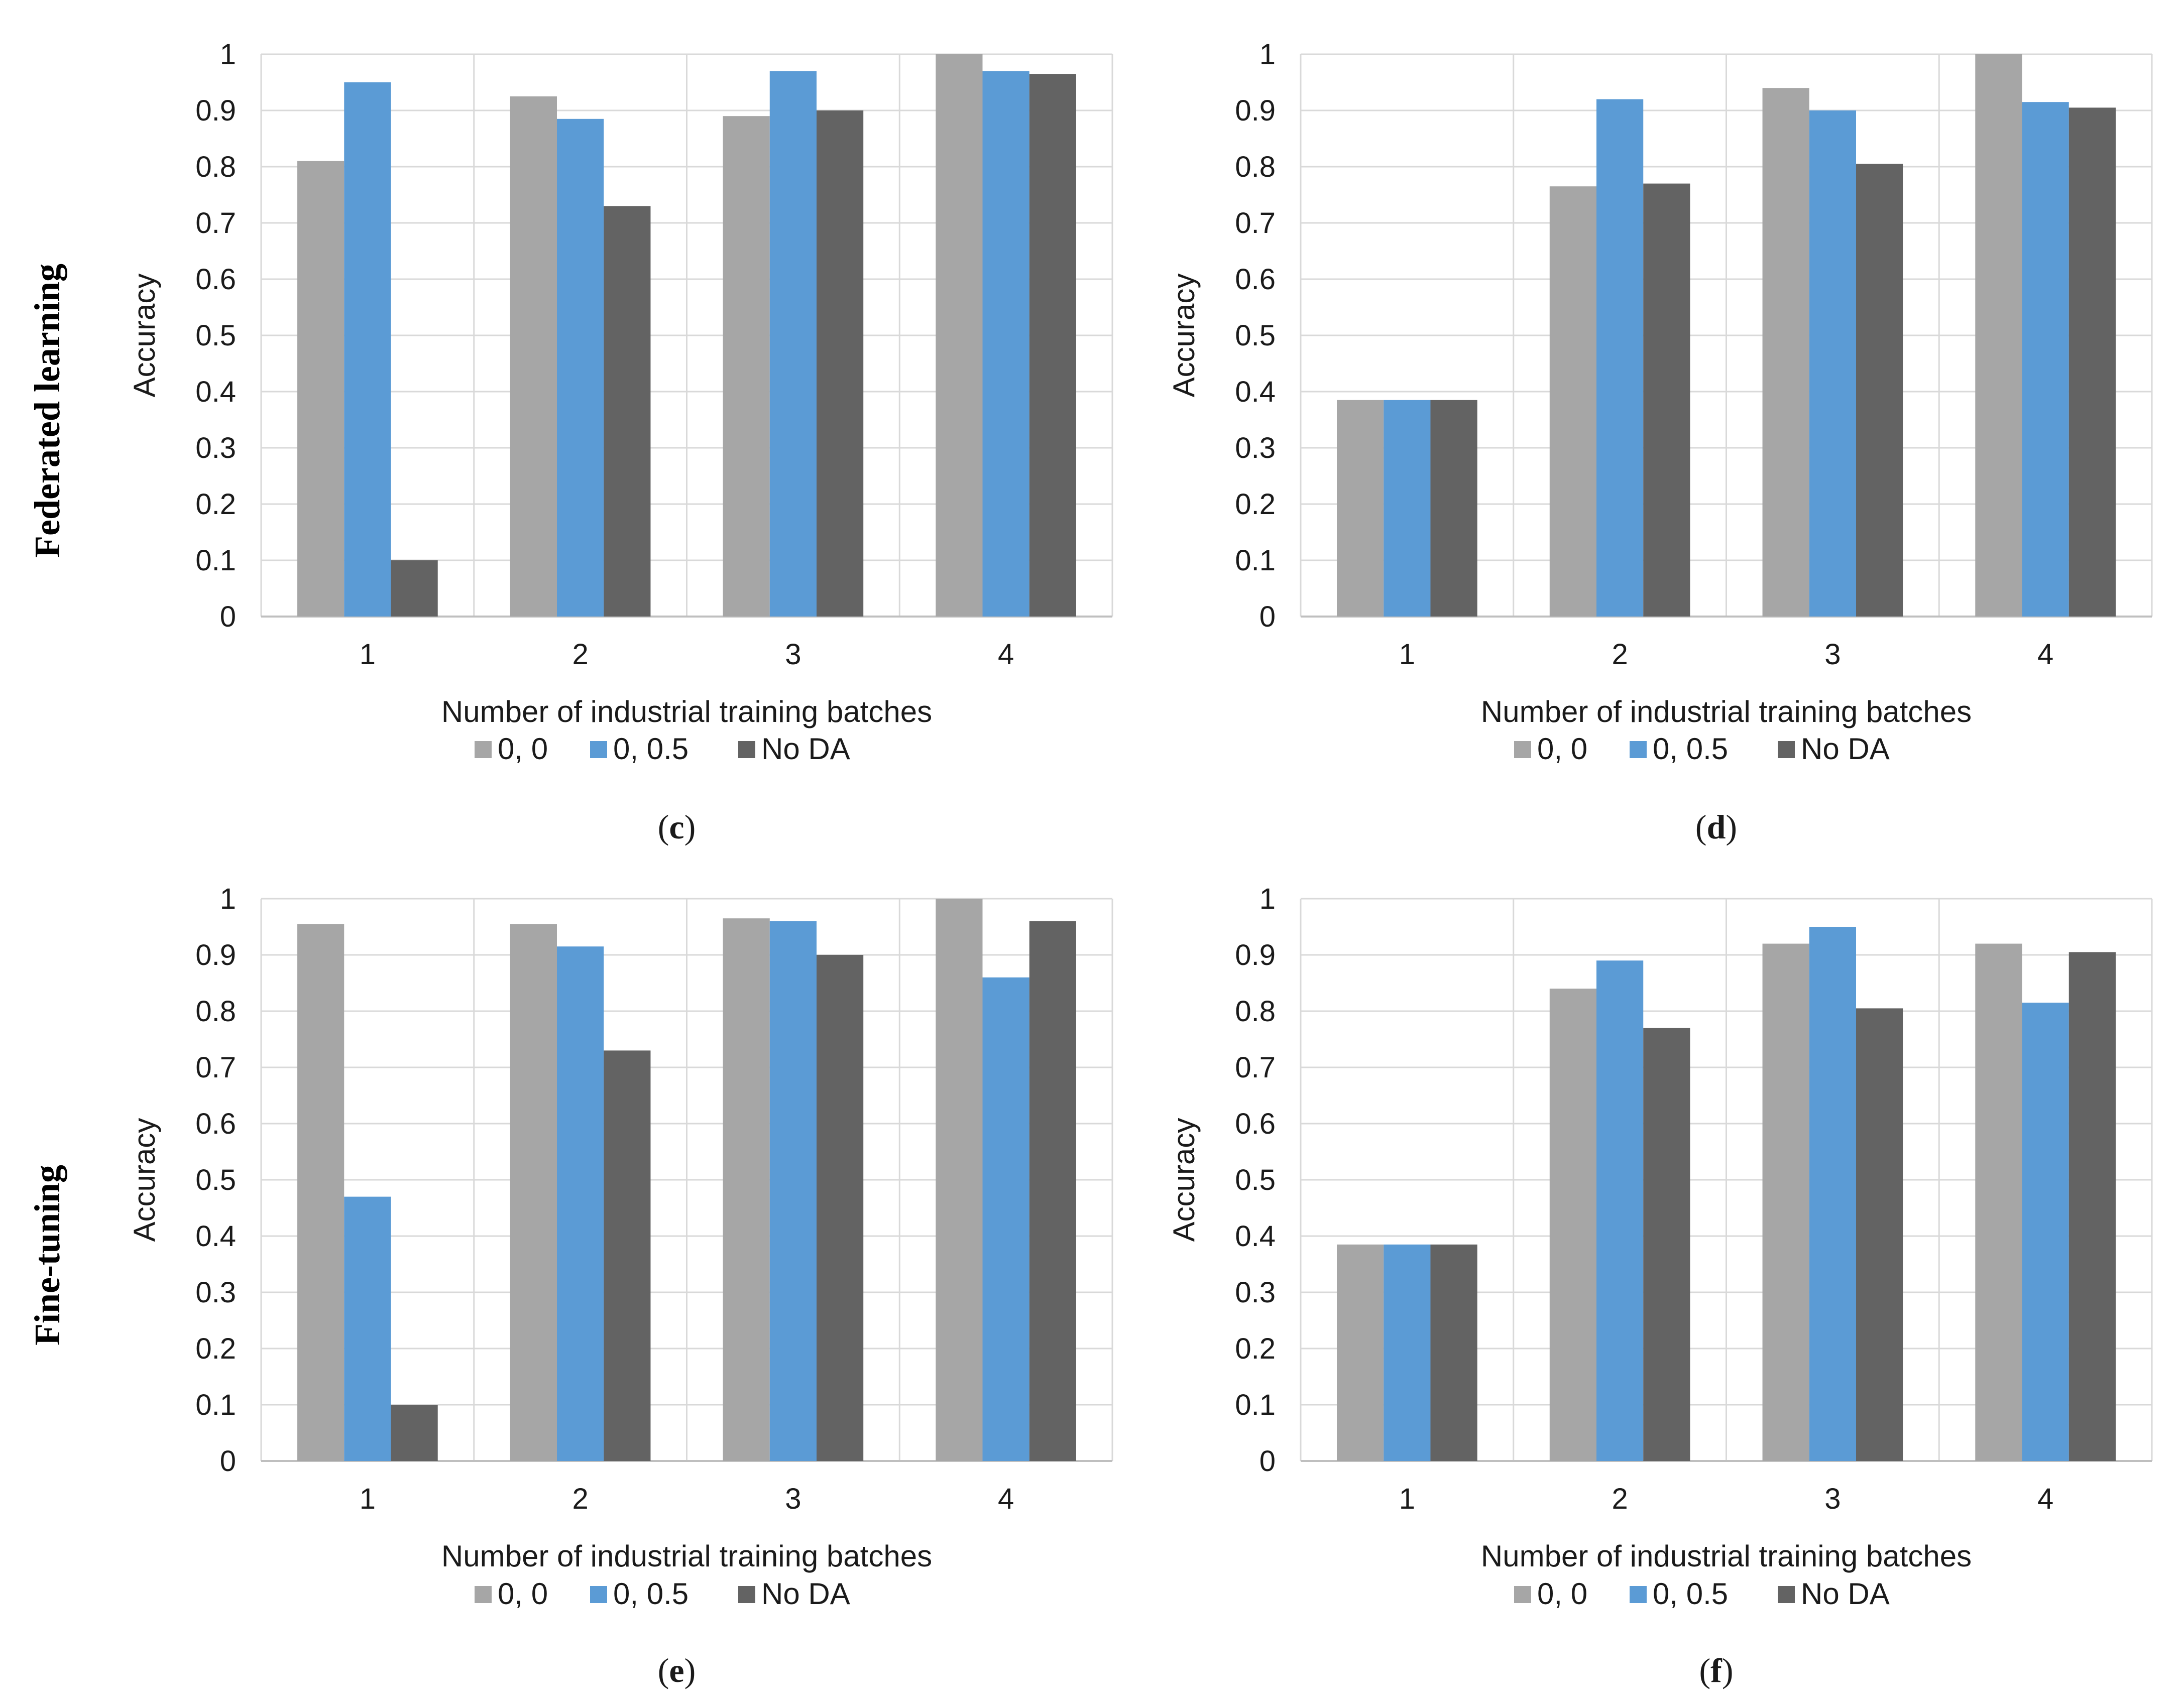 This screenshot has width=2182, height=1708. I want to click on panel-caption-d: (d), so click(1716, 827).